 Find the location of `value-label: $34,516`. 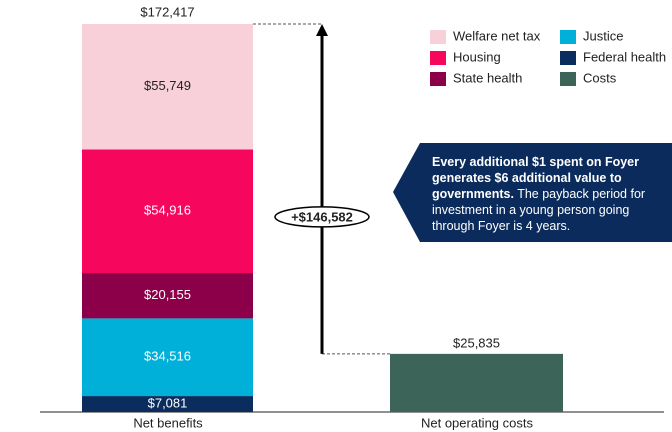

value-label: $34,516 is located at coordinates (167, 356).